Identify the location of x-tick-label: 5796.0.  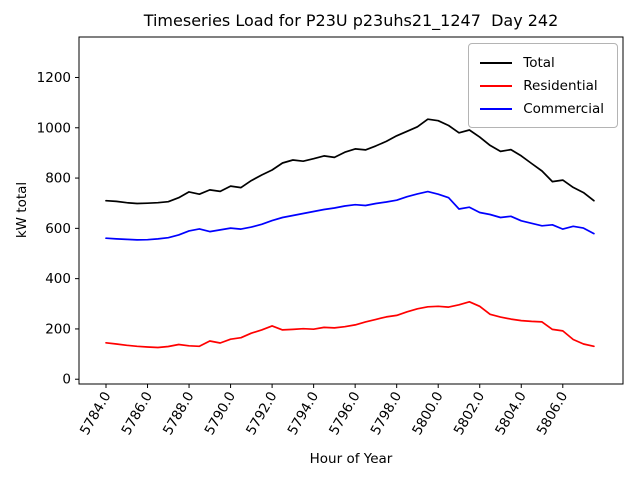
(344, 413).